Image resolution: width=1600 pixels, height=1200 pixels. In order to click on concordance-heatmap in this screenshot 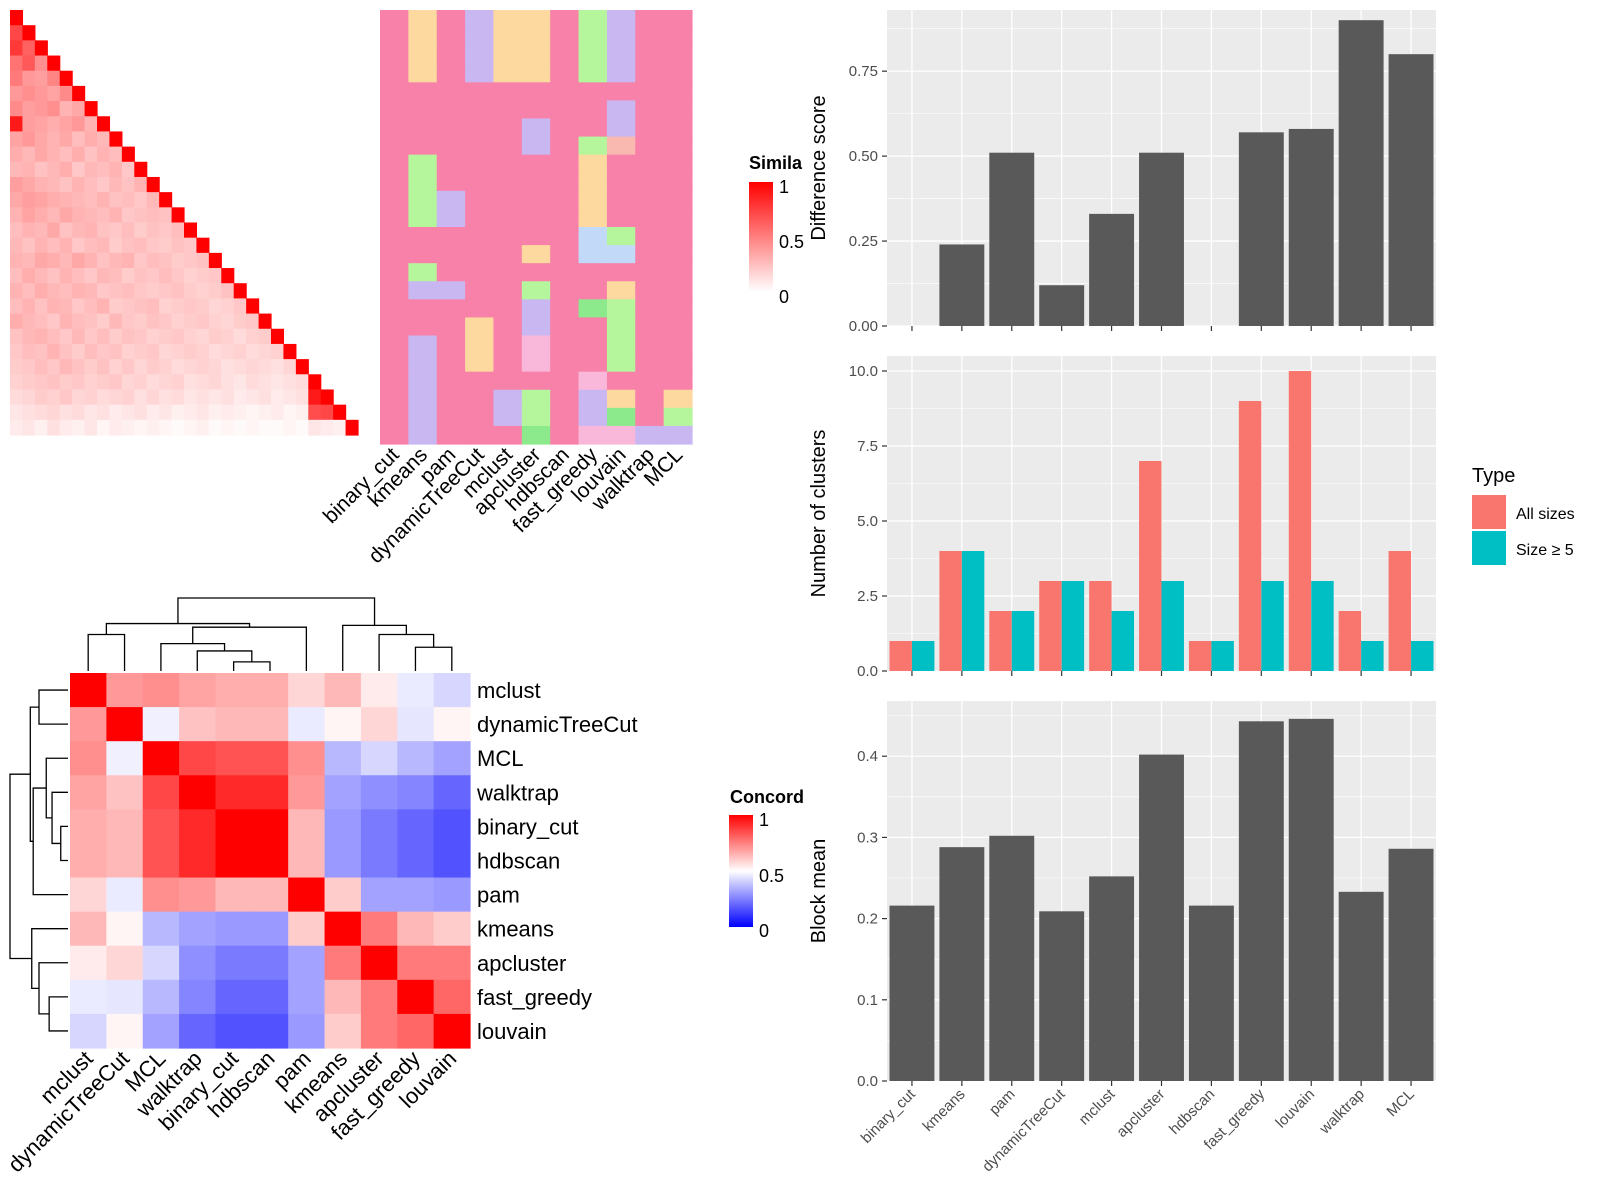, I will do `click(270, 861)`.